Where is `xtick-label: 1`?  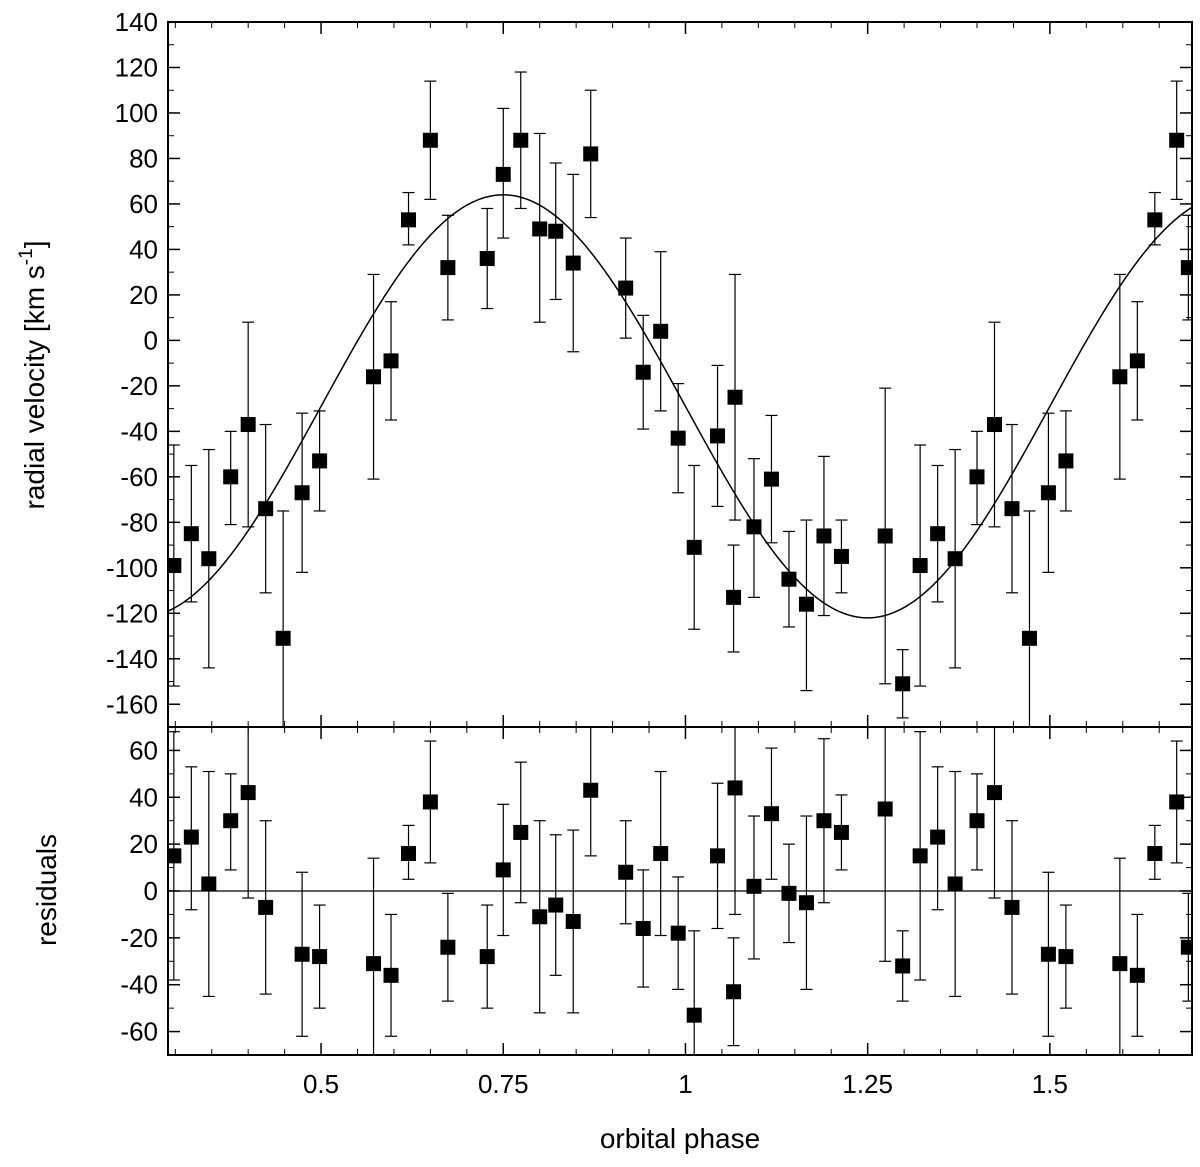
xtick-label: 1 is located at coordinates (685, 1084).